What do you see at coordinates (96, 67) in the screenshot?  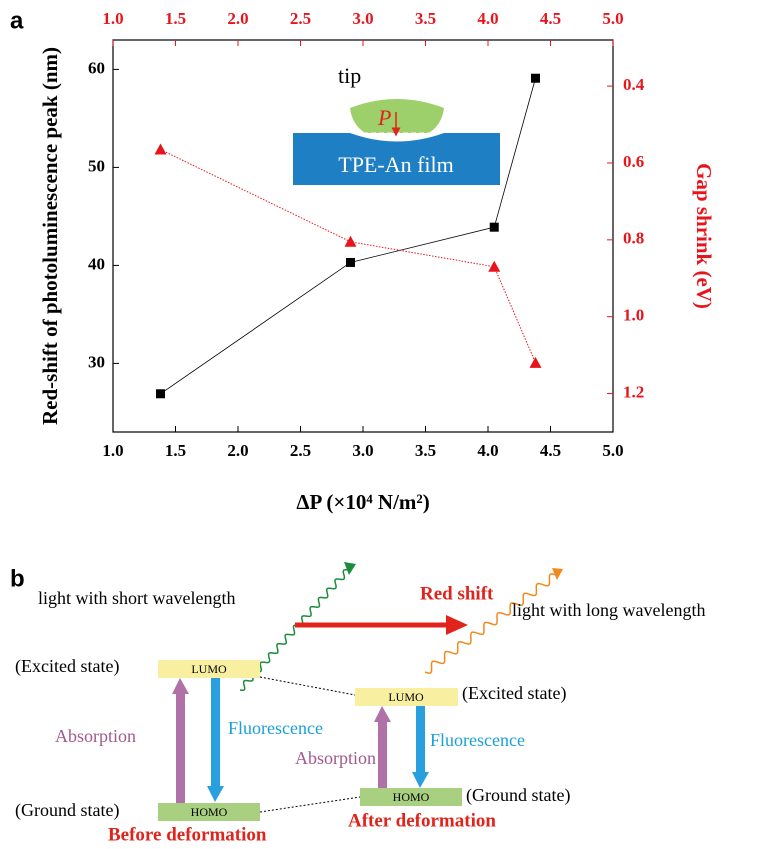 I see `y-tick-label: 60` at bounding box center [96, 67].